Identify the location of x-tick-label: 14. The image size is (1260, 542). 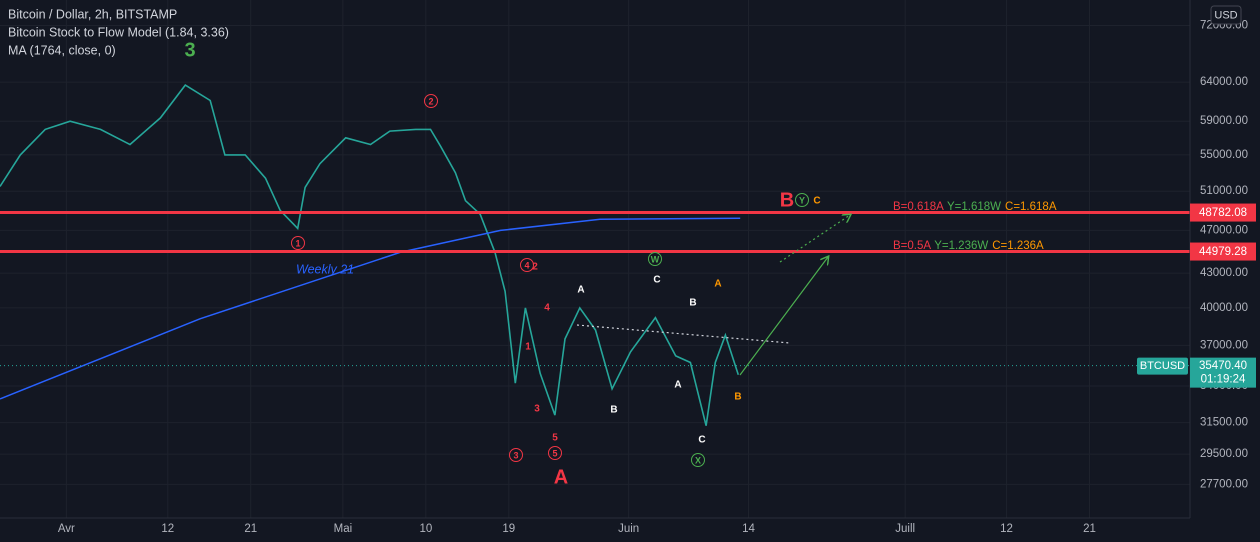
(748, 529).